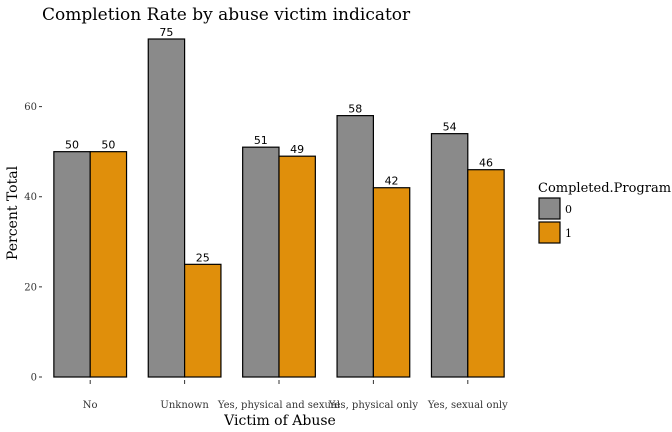 This screenshot has width=672, height=432. I want to click on y-tick-label: 60, so click(30, 107).